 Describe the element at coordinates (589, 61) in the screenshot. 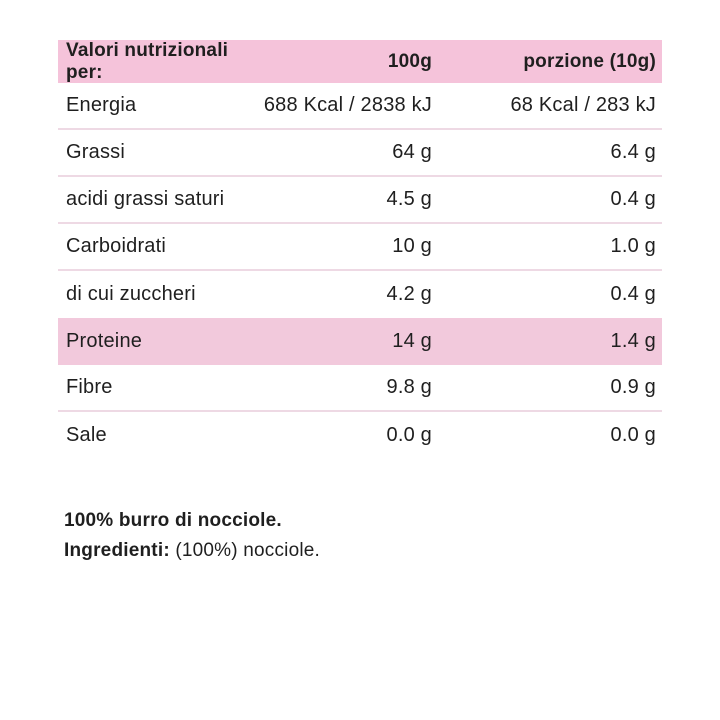

I see `header-per-portion: porzione (10g)` at that location.